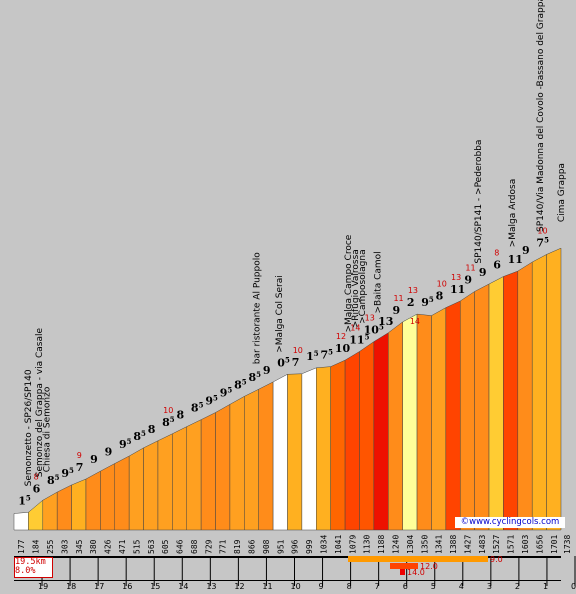  I want to click on waypoint-label: >Rifugio Valrossa, so click(356, 288).